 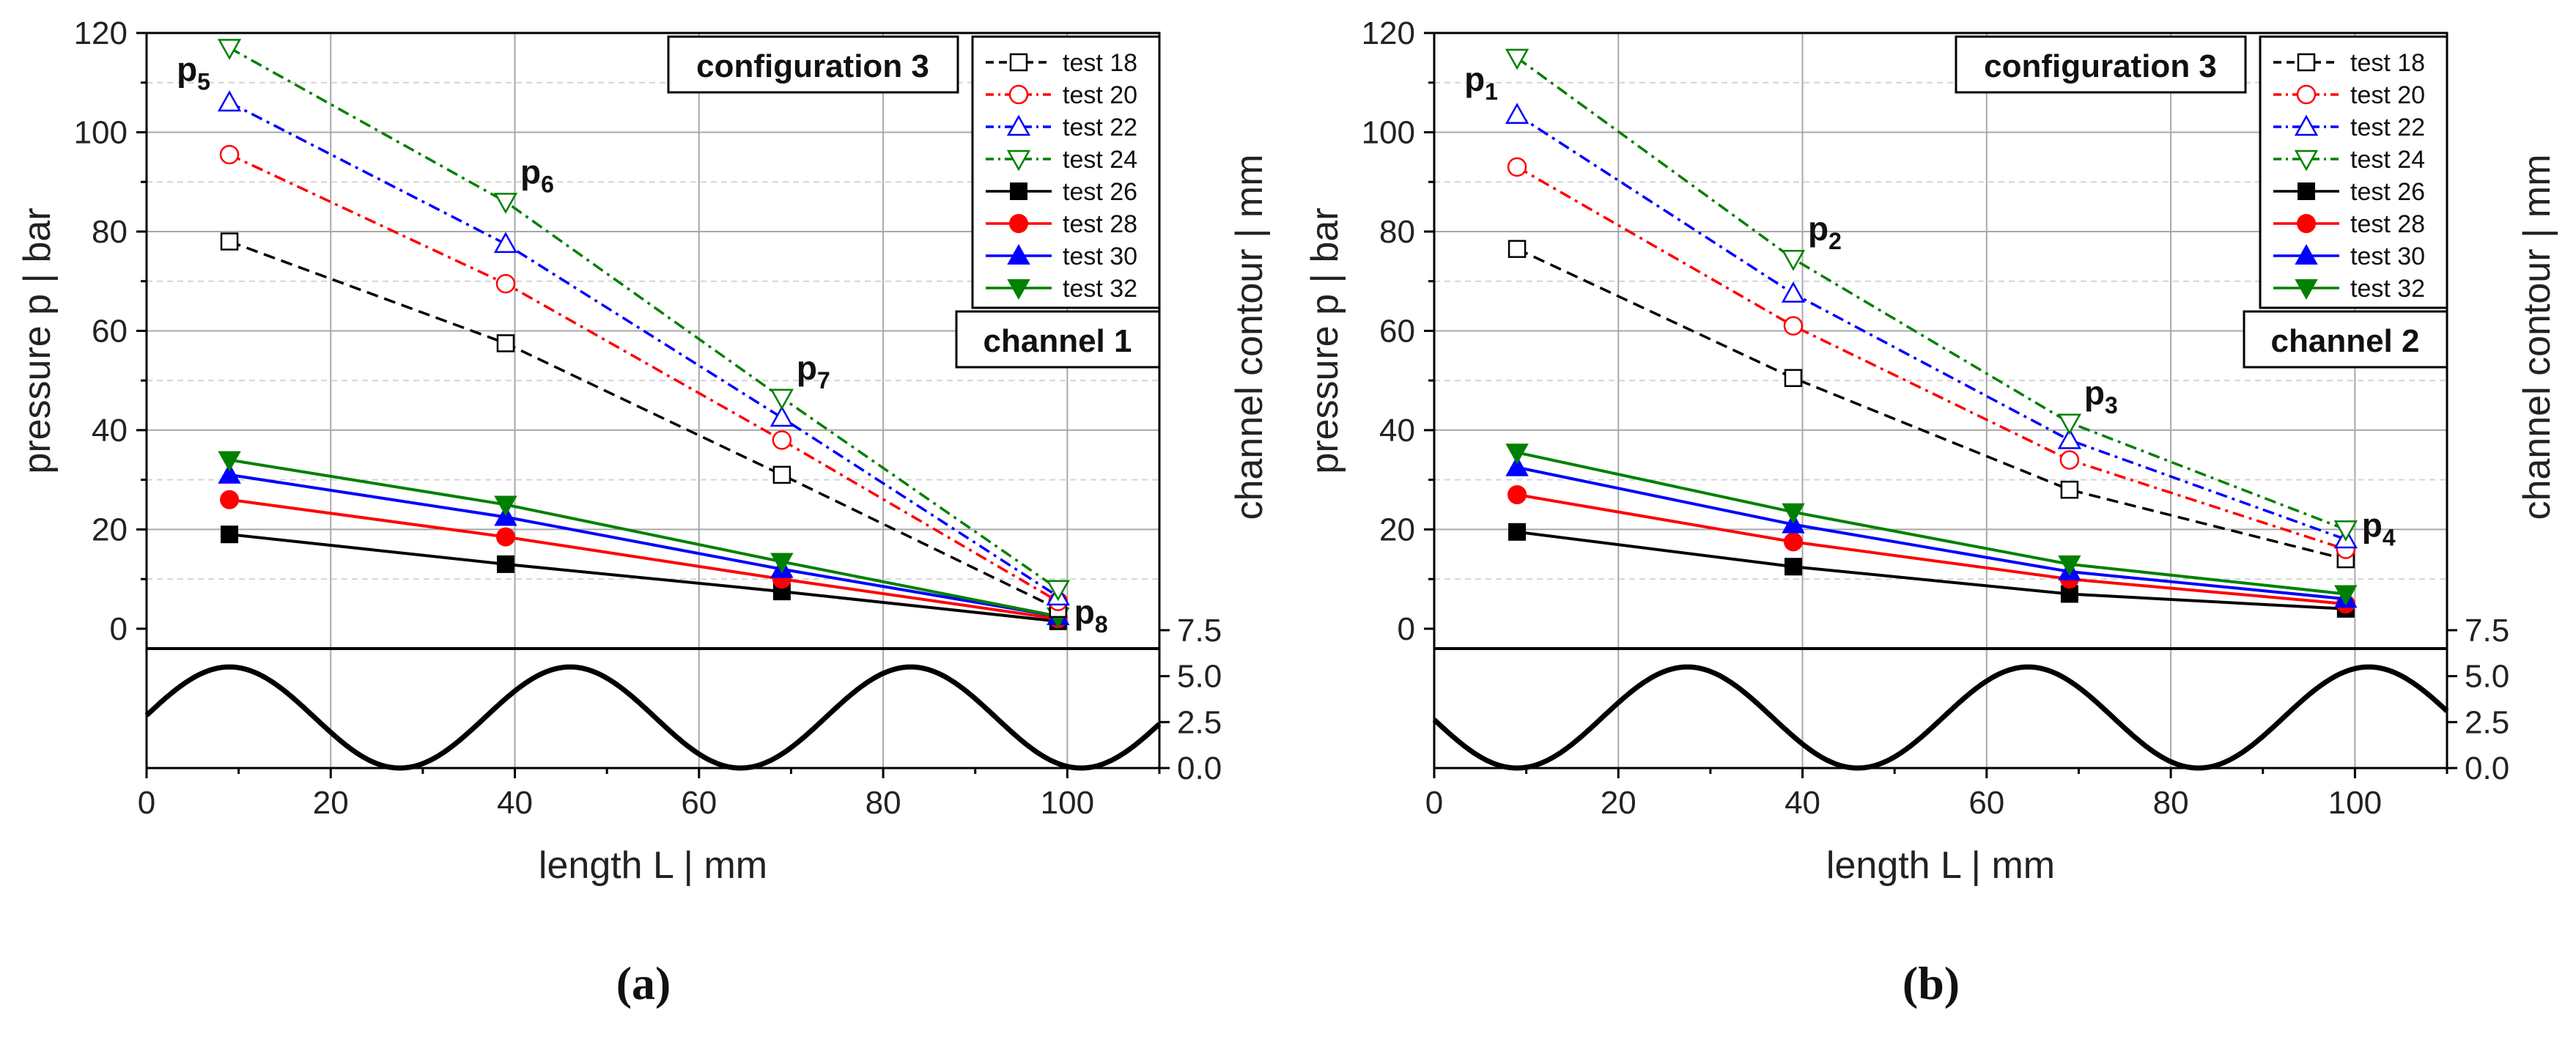 What do you see at coordinates (1100, 95) in the screenshot?
I see `legend-label: test 20` at bounding box center [1100, 95].